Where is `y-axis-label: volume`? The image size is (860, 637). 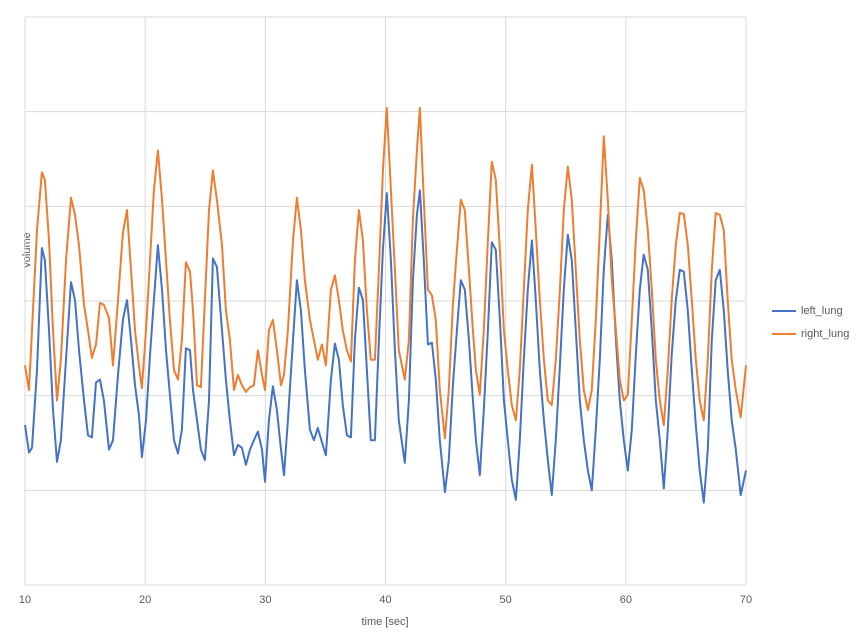
y-axis-label: volume is located at coordinates (27, 249).